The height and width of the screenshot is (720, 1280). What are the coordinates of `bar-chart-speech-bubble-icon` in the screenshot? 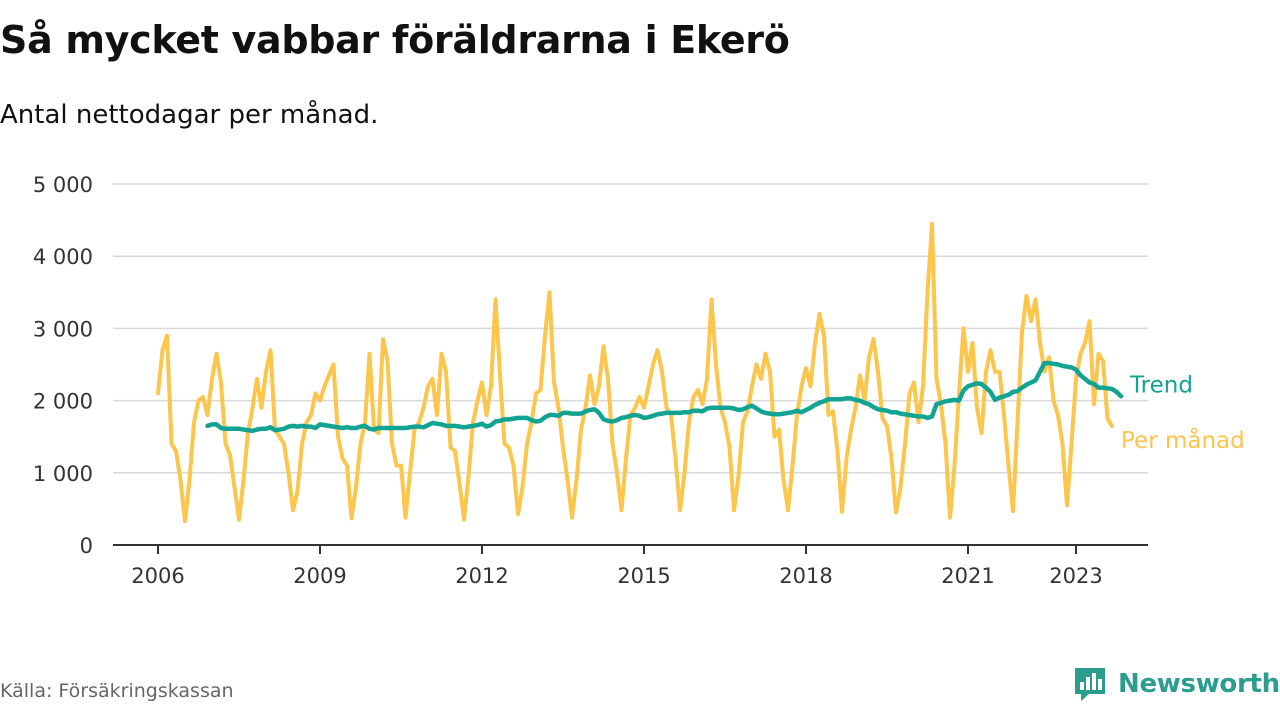 It's located at (1090, 684).